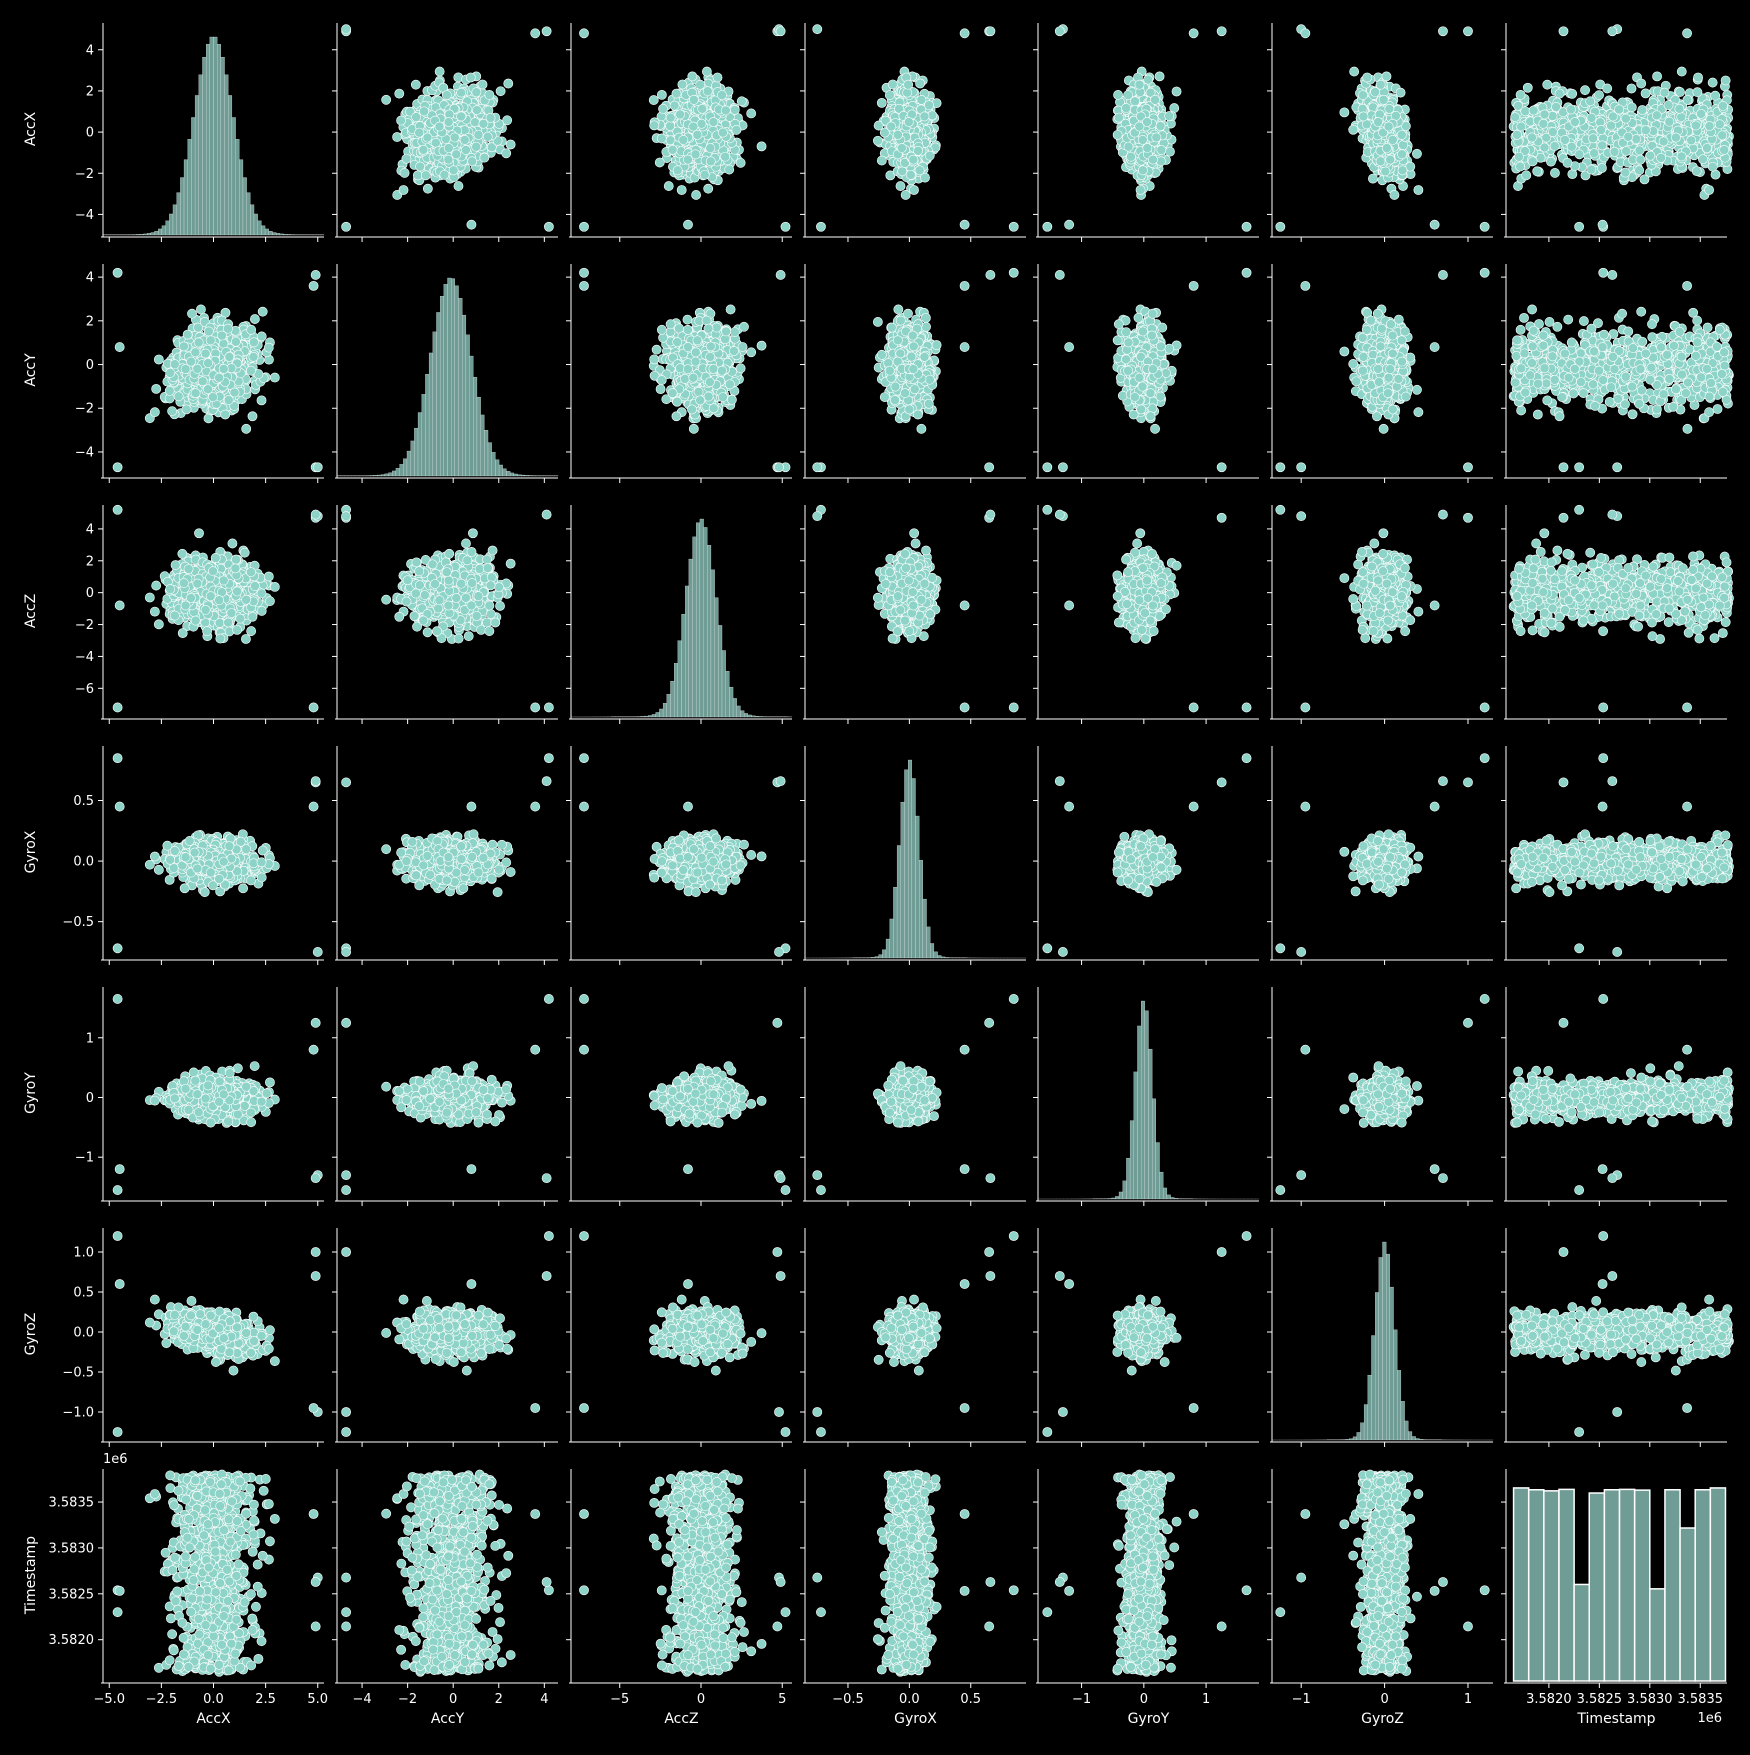 Image resolution: width=1750 pixels, height=1755 pixels. What do you see at coordinates (213, 136) in the screenshot?
I see `histogram` at bounding box center [213, 136].